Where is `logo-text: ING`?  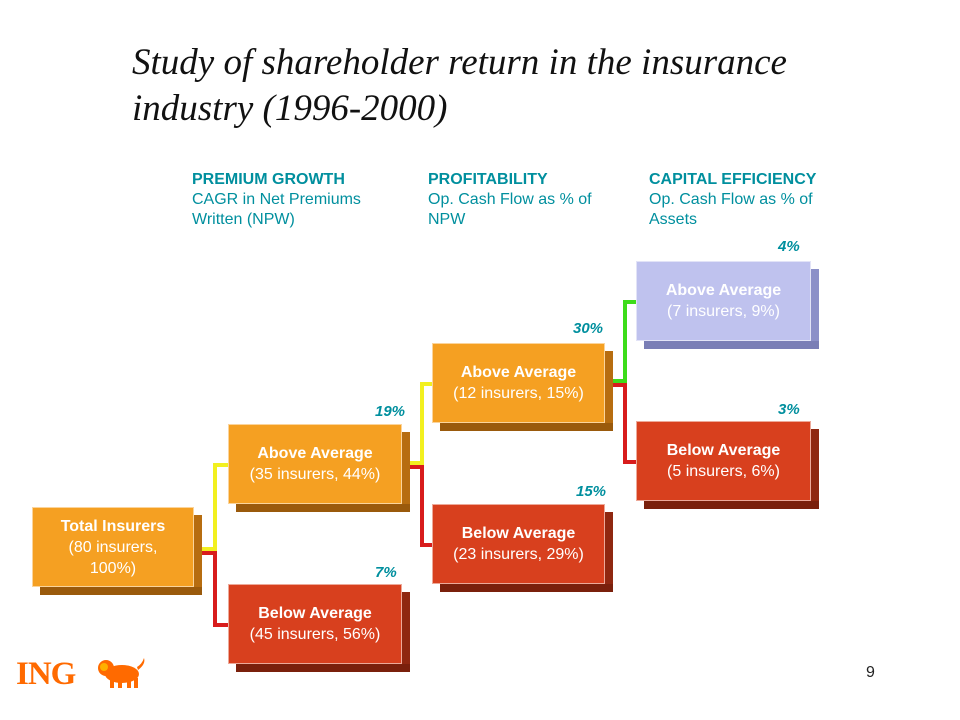 logo-text: ING is located at coordinates (46, 674).